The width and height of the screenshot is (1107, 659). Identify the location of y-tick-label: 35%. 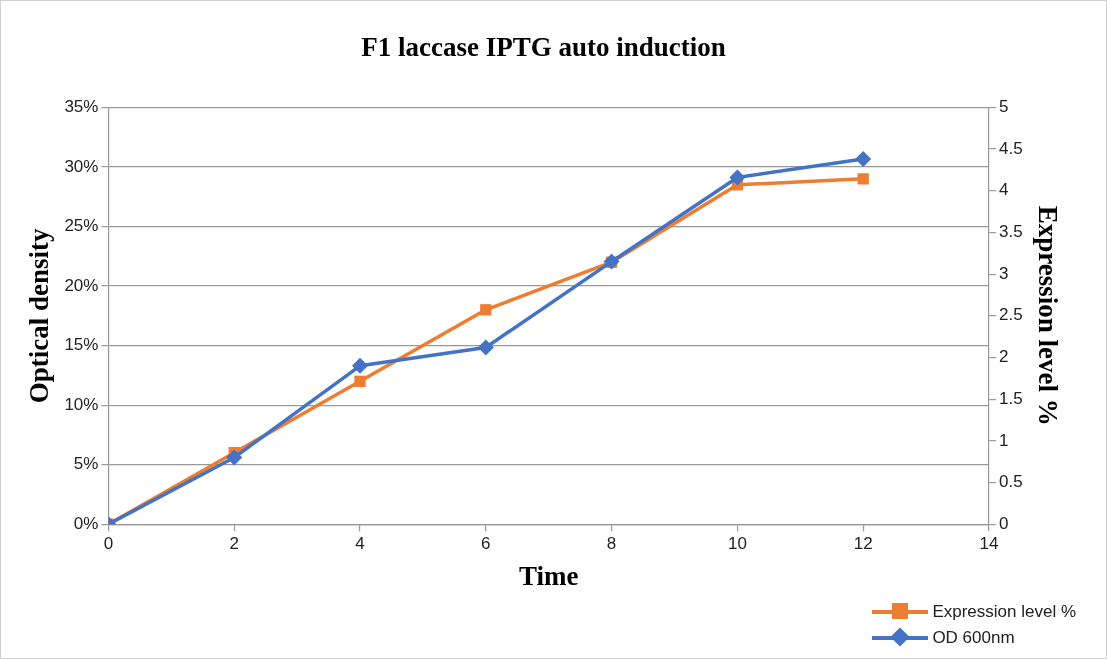
(81, 107).